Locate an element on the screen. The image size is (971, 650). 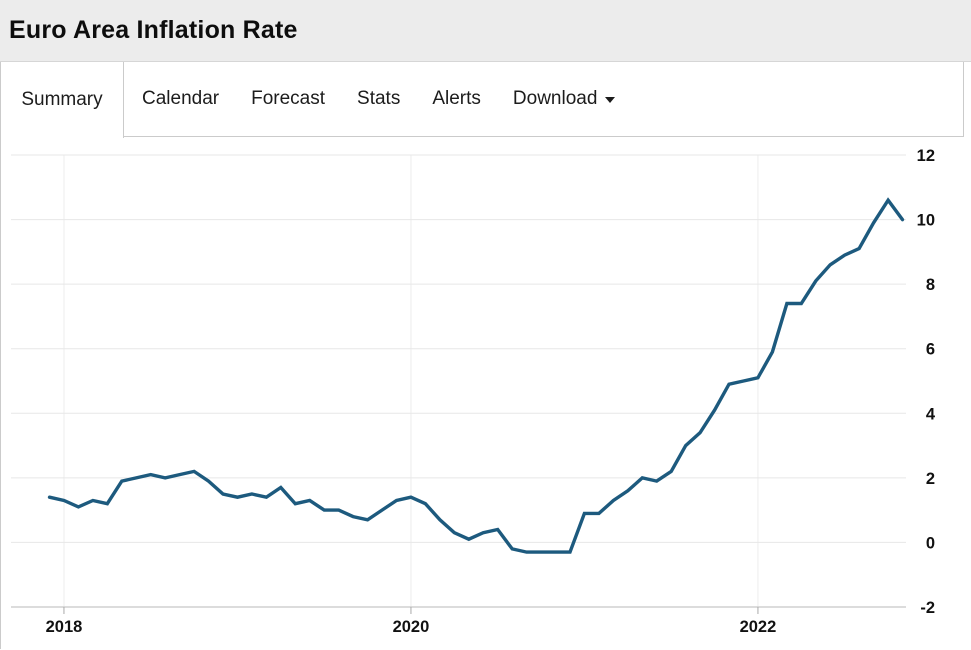
tab-forecast: Forecast is located at coordinates (288, 99).